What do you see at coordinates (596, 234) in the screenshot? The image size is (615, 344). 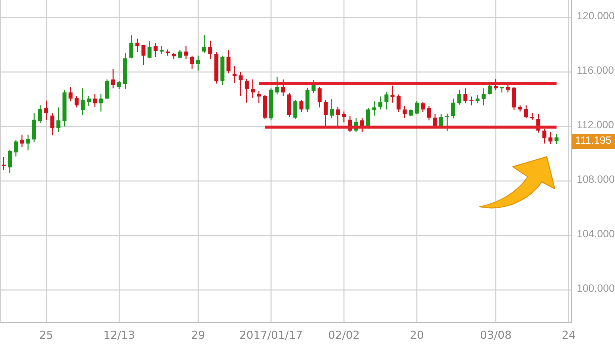 I see `y-tick-label: 104.000` at bounding box center [596, 234].